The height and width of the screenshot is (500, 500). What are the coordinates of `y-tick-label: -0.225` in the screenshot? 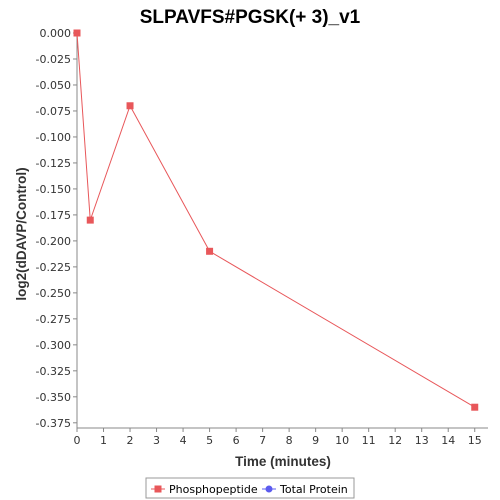 It's located at (53, 267).